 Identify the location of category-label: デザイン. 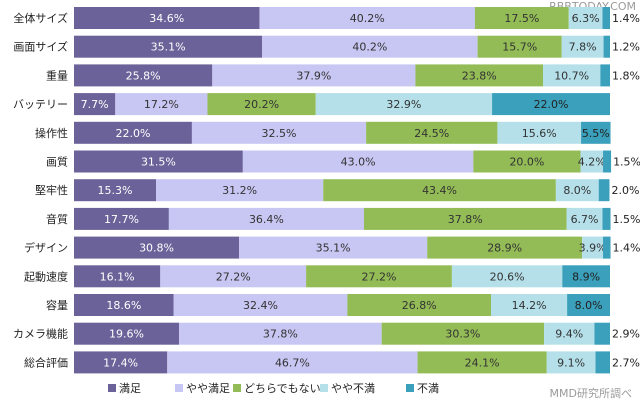
(46, 248).